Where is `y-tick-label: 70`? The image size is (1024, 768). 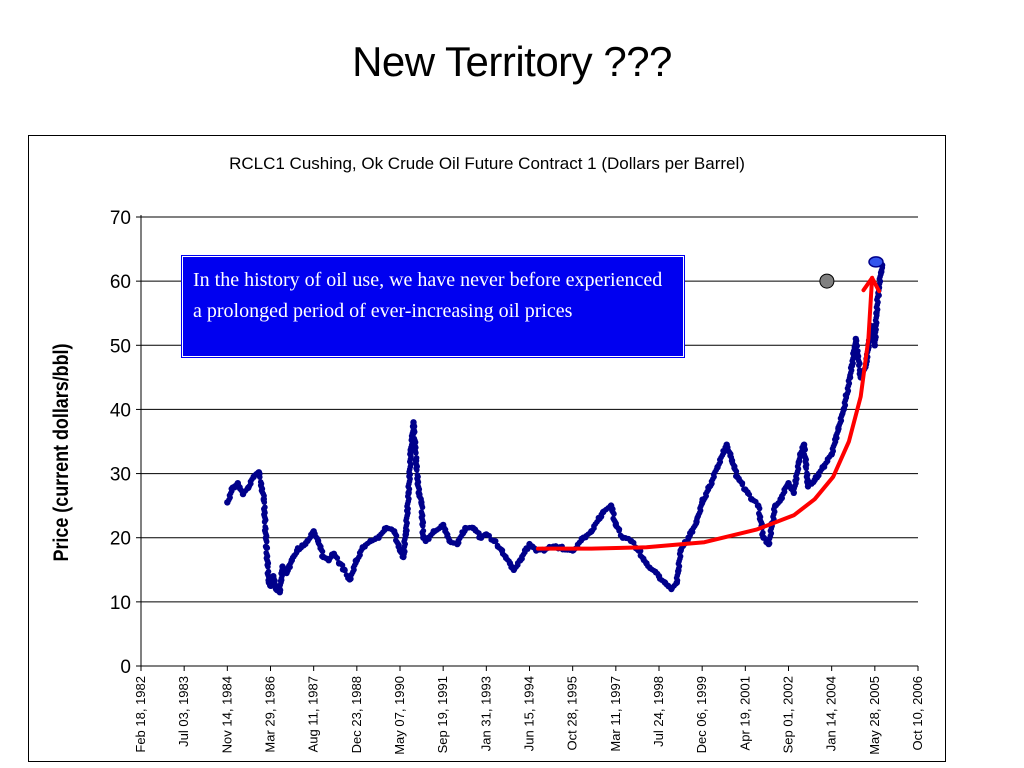
y-tick-label: 70 is located at coordinates (120, 218).